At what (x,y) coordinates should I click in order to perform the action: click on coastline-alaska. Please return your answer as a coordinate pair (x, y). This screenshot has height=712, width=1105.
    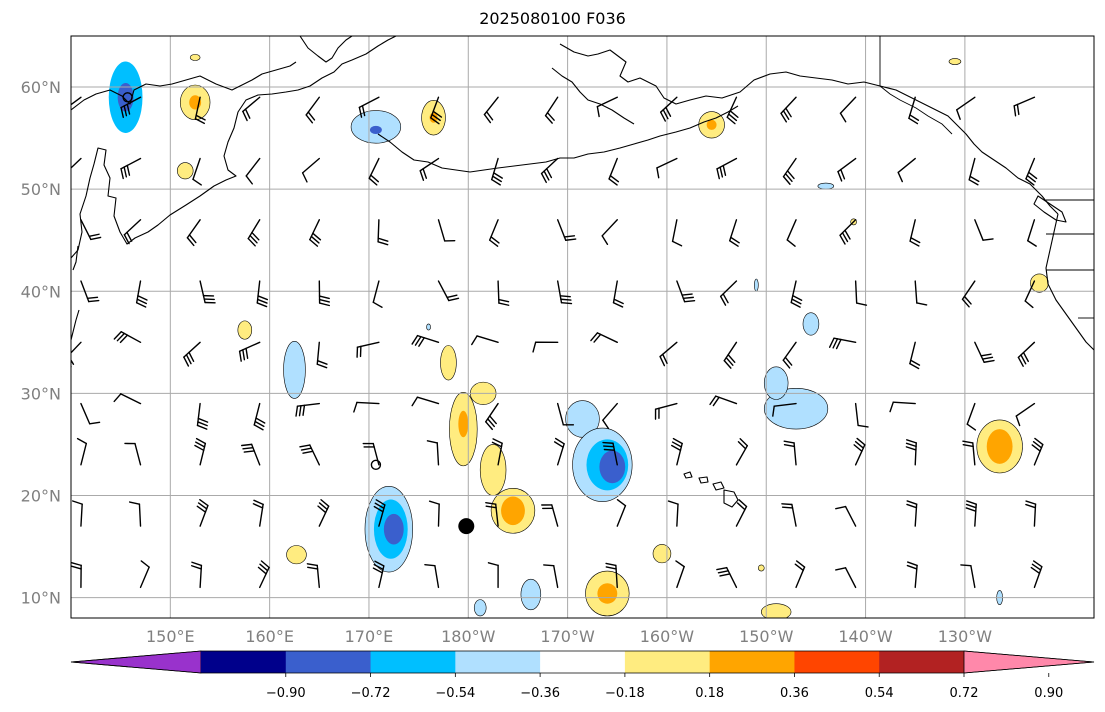
    Looking at the image, I should click on (809, 129).